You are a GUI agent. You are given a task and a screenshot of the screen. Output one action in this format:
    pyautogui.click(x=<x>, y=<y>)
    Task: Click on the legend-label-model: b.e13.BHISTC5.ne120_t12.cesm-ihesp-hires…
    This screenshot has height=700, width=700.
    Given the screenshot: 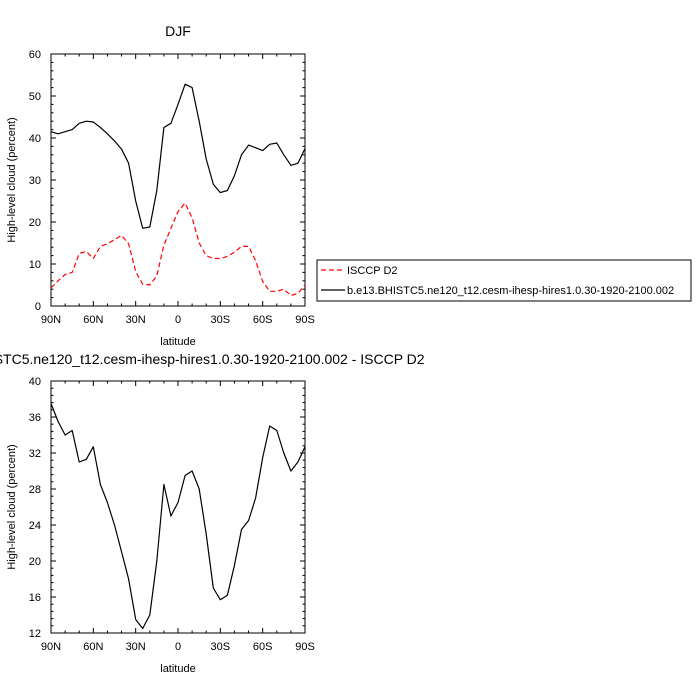 What is the action you would take?
    pyautogui.click(x=510, y=291)
    